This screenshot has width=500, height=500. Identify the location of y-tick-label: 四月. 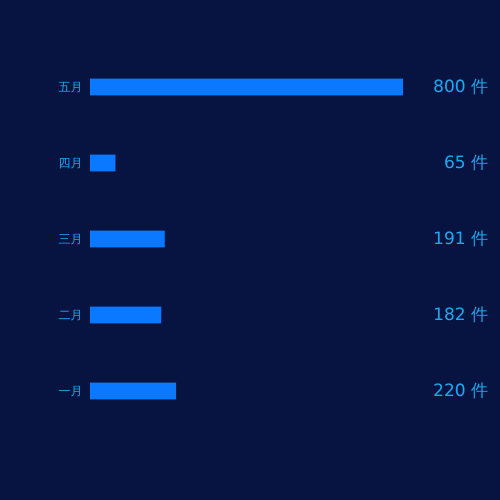
(70, 163).